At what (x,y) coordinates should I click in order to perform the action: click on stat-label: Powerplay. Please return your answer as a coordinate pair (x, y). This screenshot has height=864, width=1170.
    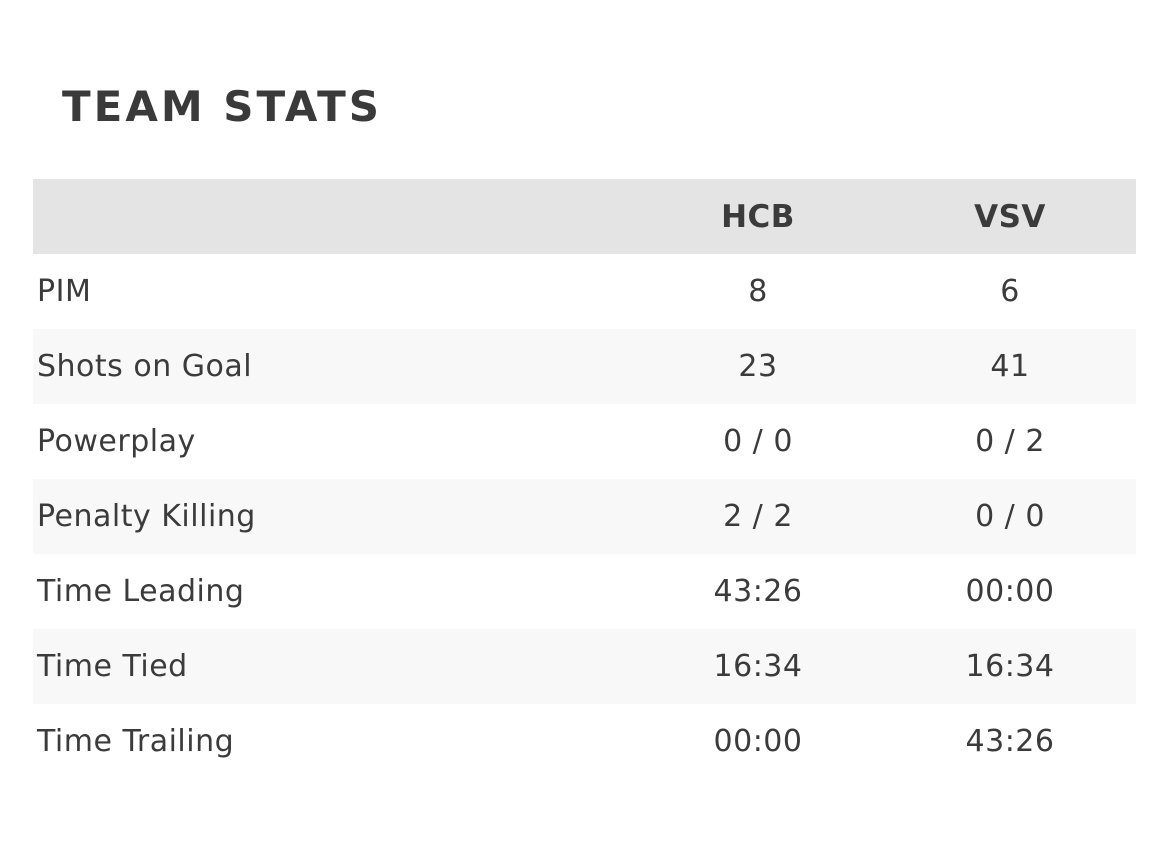
    Looking at the image, I should click on (116, 441).